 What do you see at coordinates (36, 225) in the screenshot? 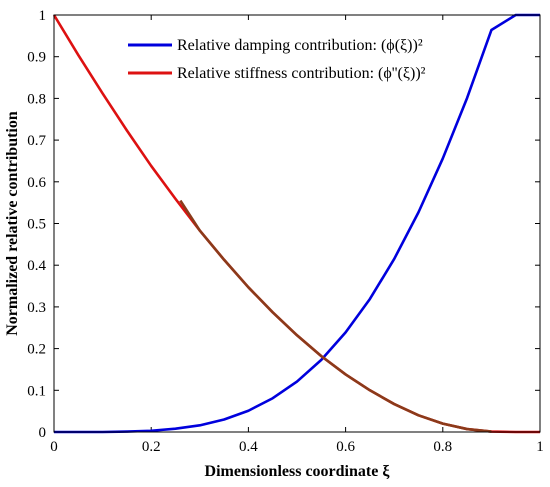
I see `y-tick-label: 0.5` at bounding box center [36, 225].